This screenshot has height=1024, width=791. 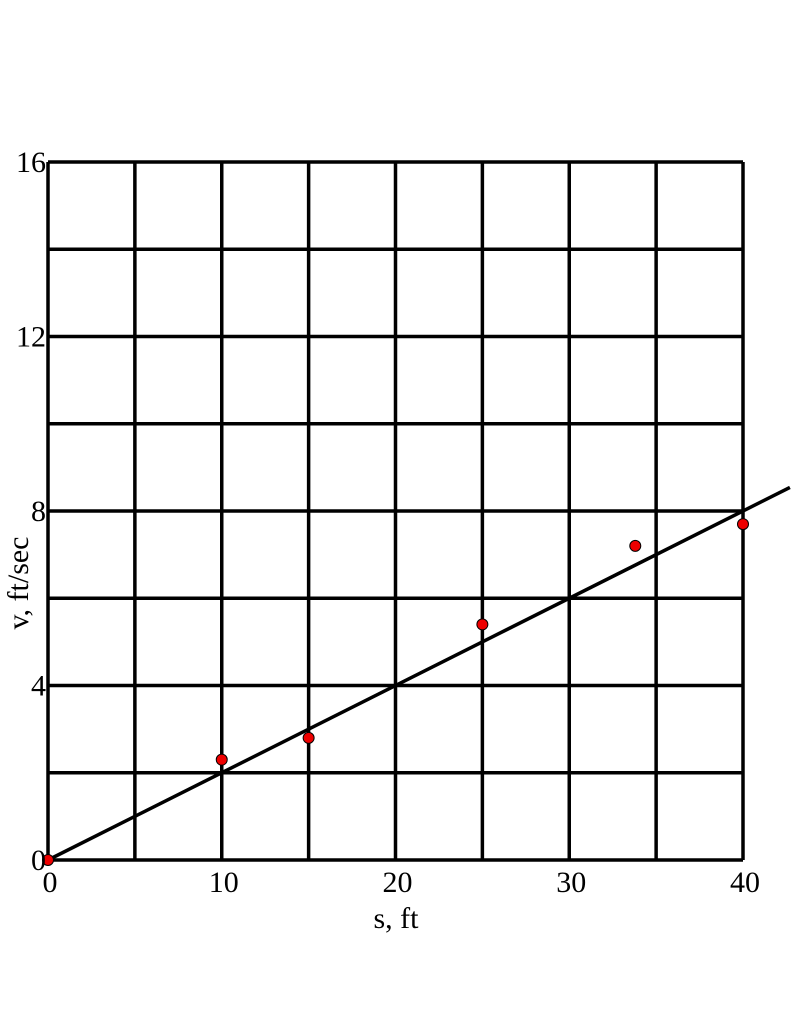 What do you see at coordinates (745, 882) in the screenshot?
I see `x-tick-label: 40` at bounding box center [745, 882].